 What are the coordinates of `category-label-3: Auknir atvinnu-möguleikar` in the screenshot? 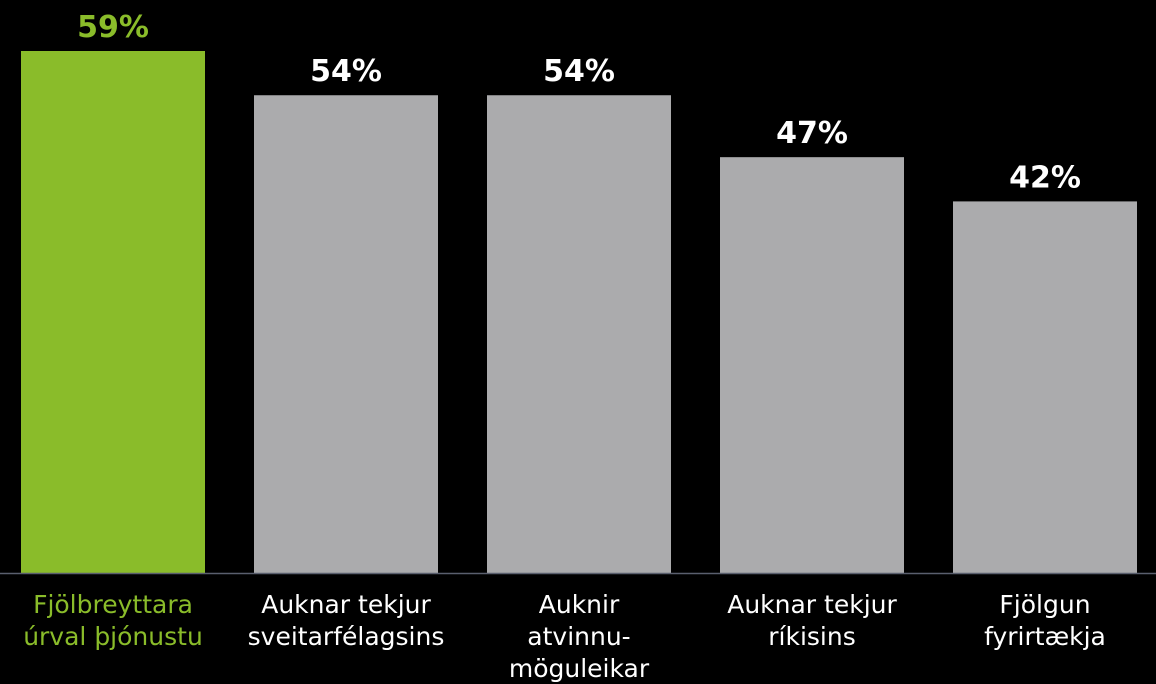 It's located at (579, 636).